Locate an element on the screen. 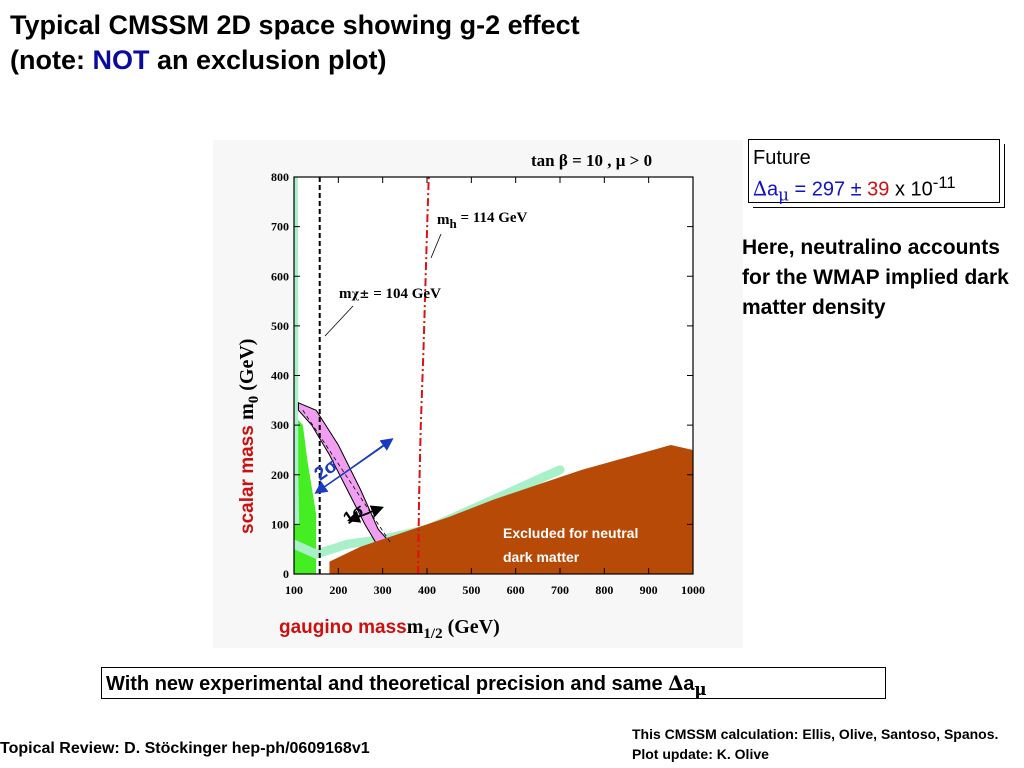 Image resolution: width=1024 pixels, height=768 pixels. future-error: 39 is located at coordinates (875, 189).